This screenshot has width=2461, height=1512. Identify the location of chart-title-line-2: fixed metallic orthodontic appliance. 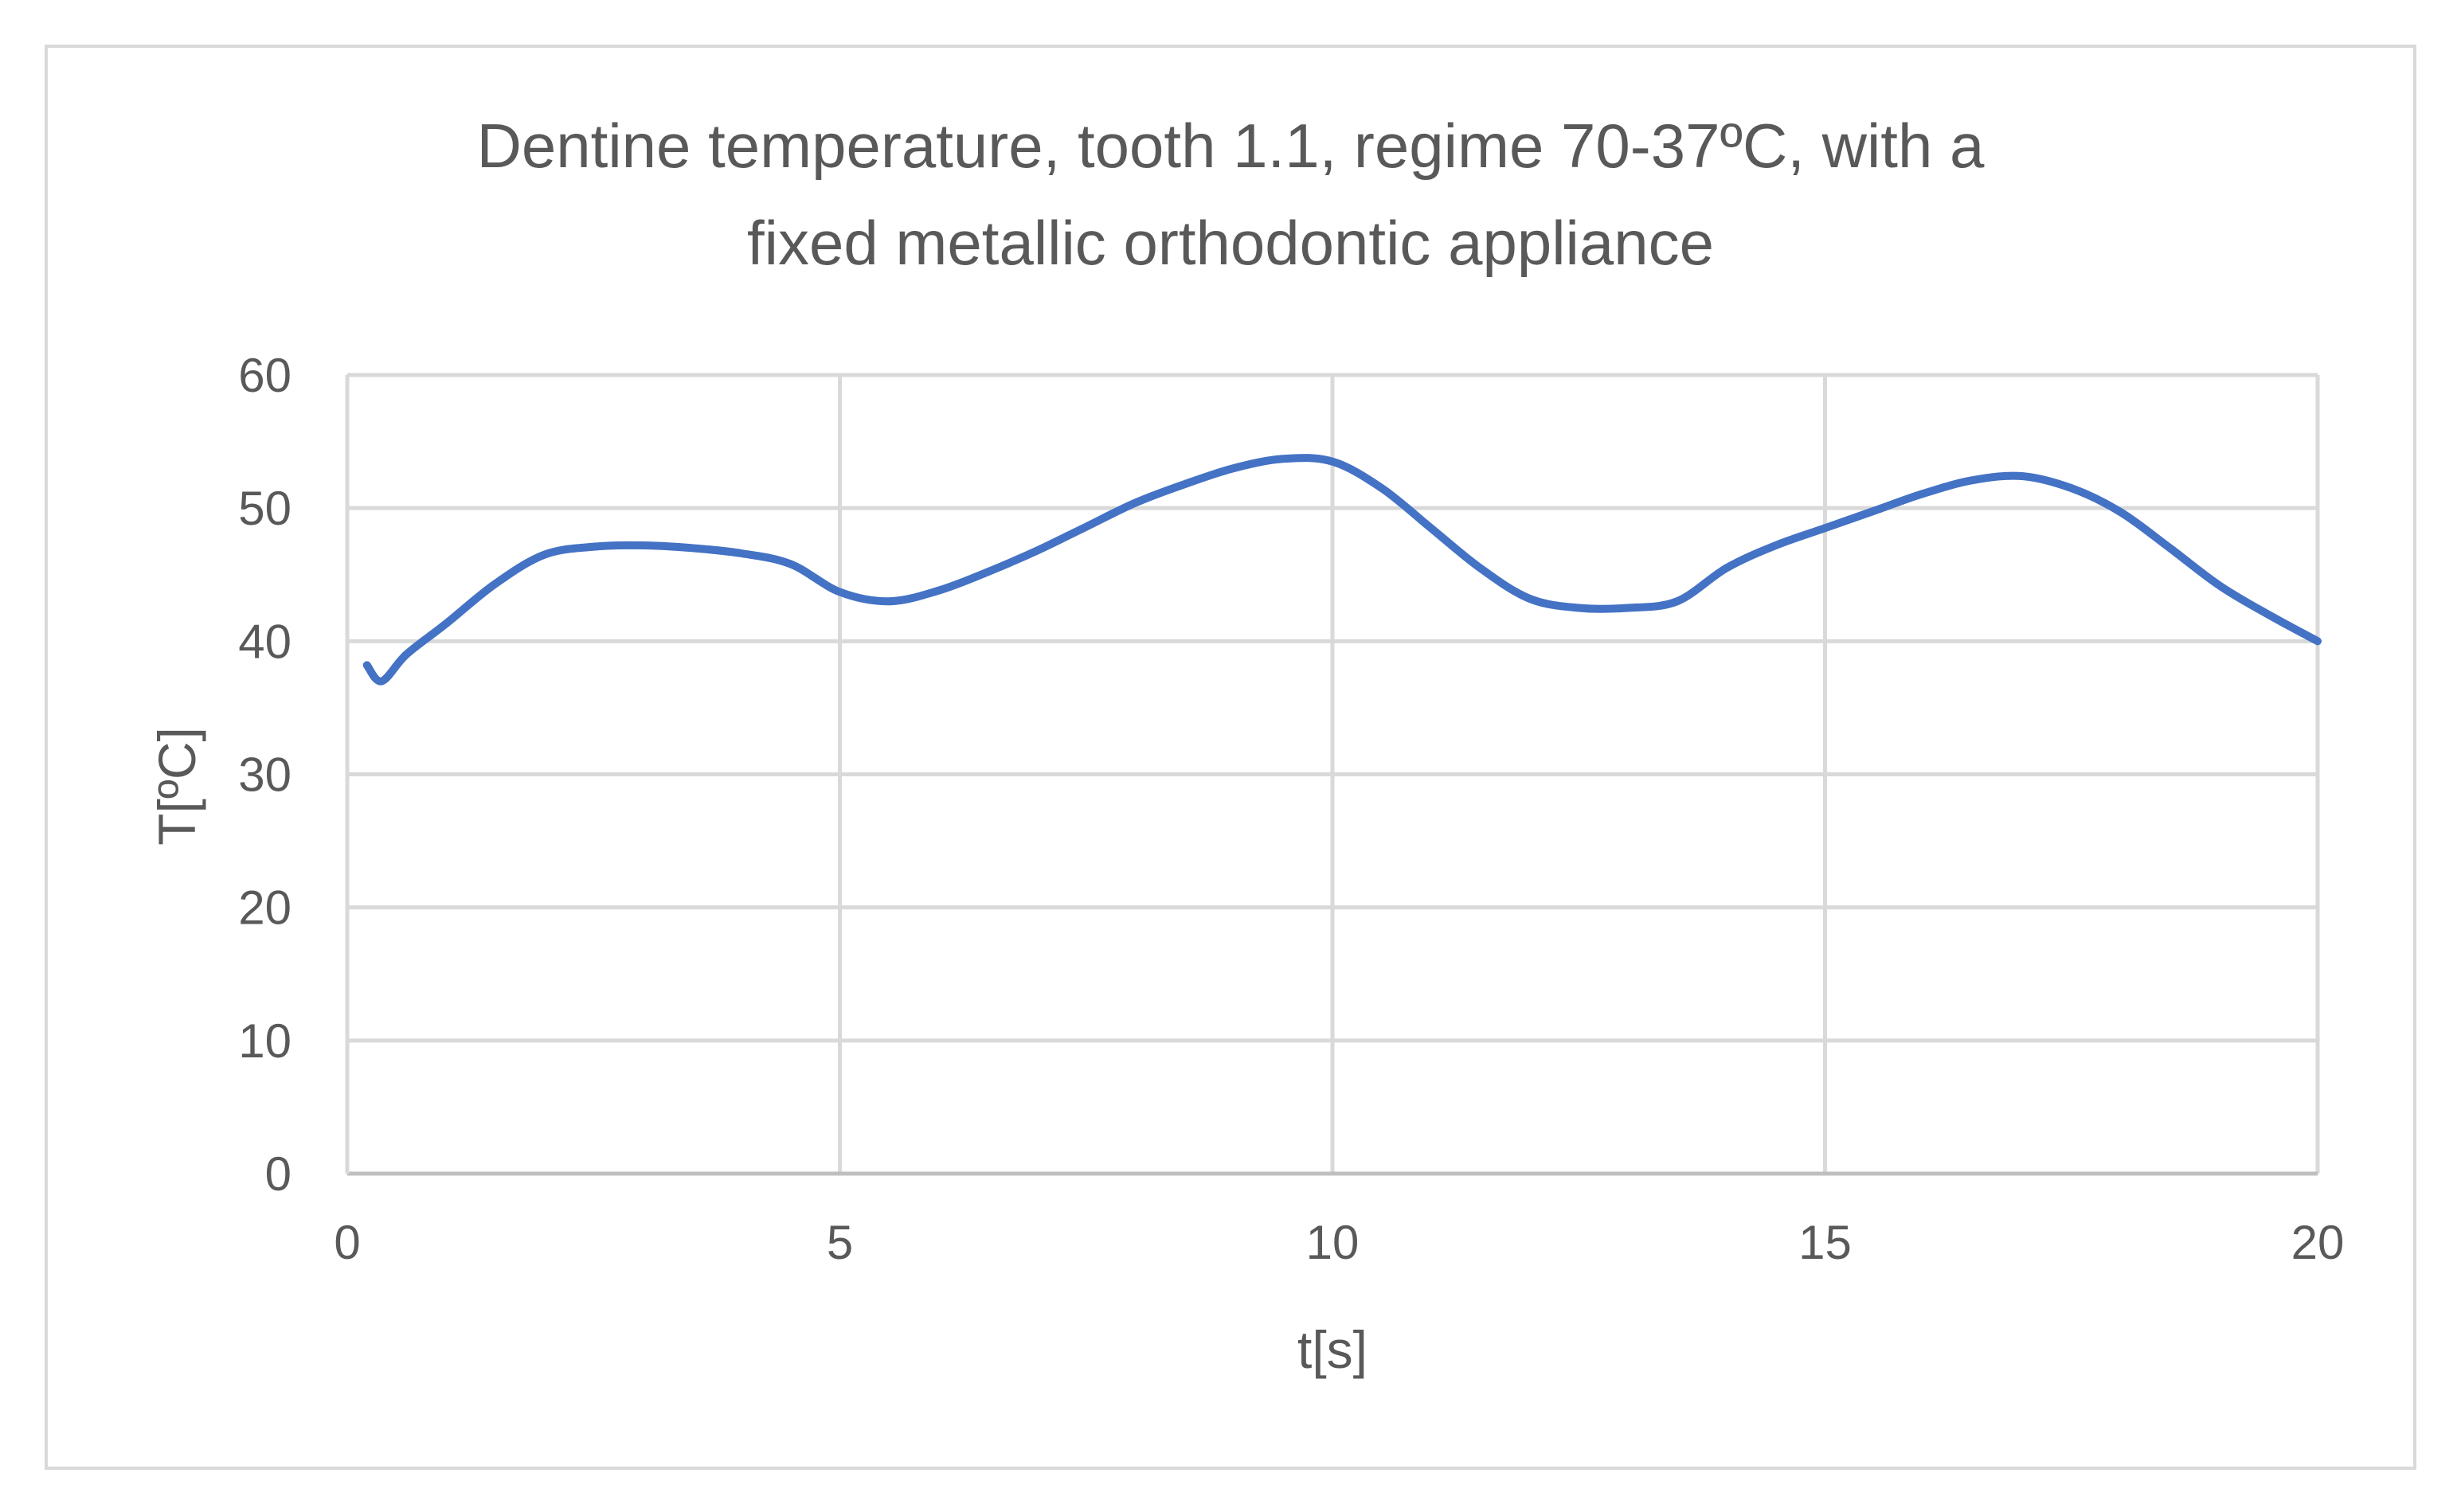
(1230, 243).